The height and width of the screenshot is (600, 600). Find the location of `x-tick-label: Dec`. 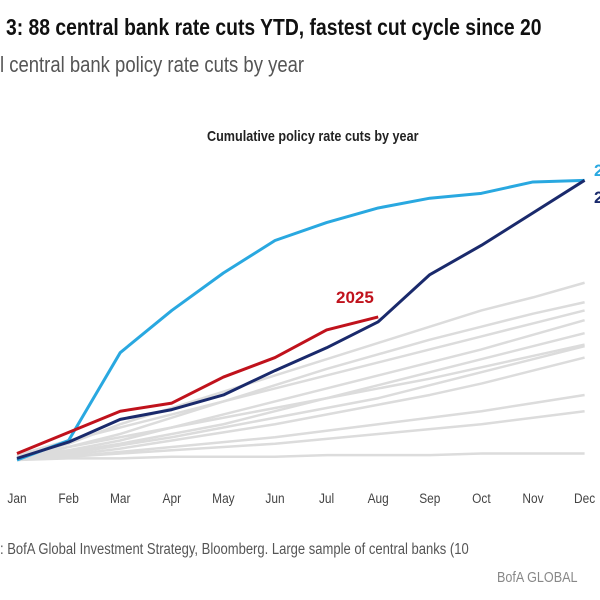

x-tick-label: Dec is located at coordinates (585, 498).